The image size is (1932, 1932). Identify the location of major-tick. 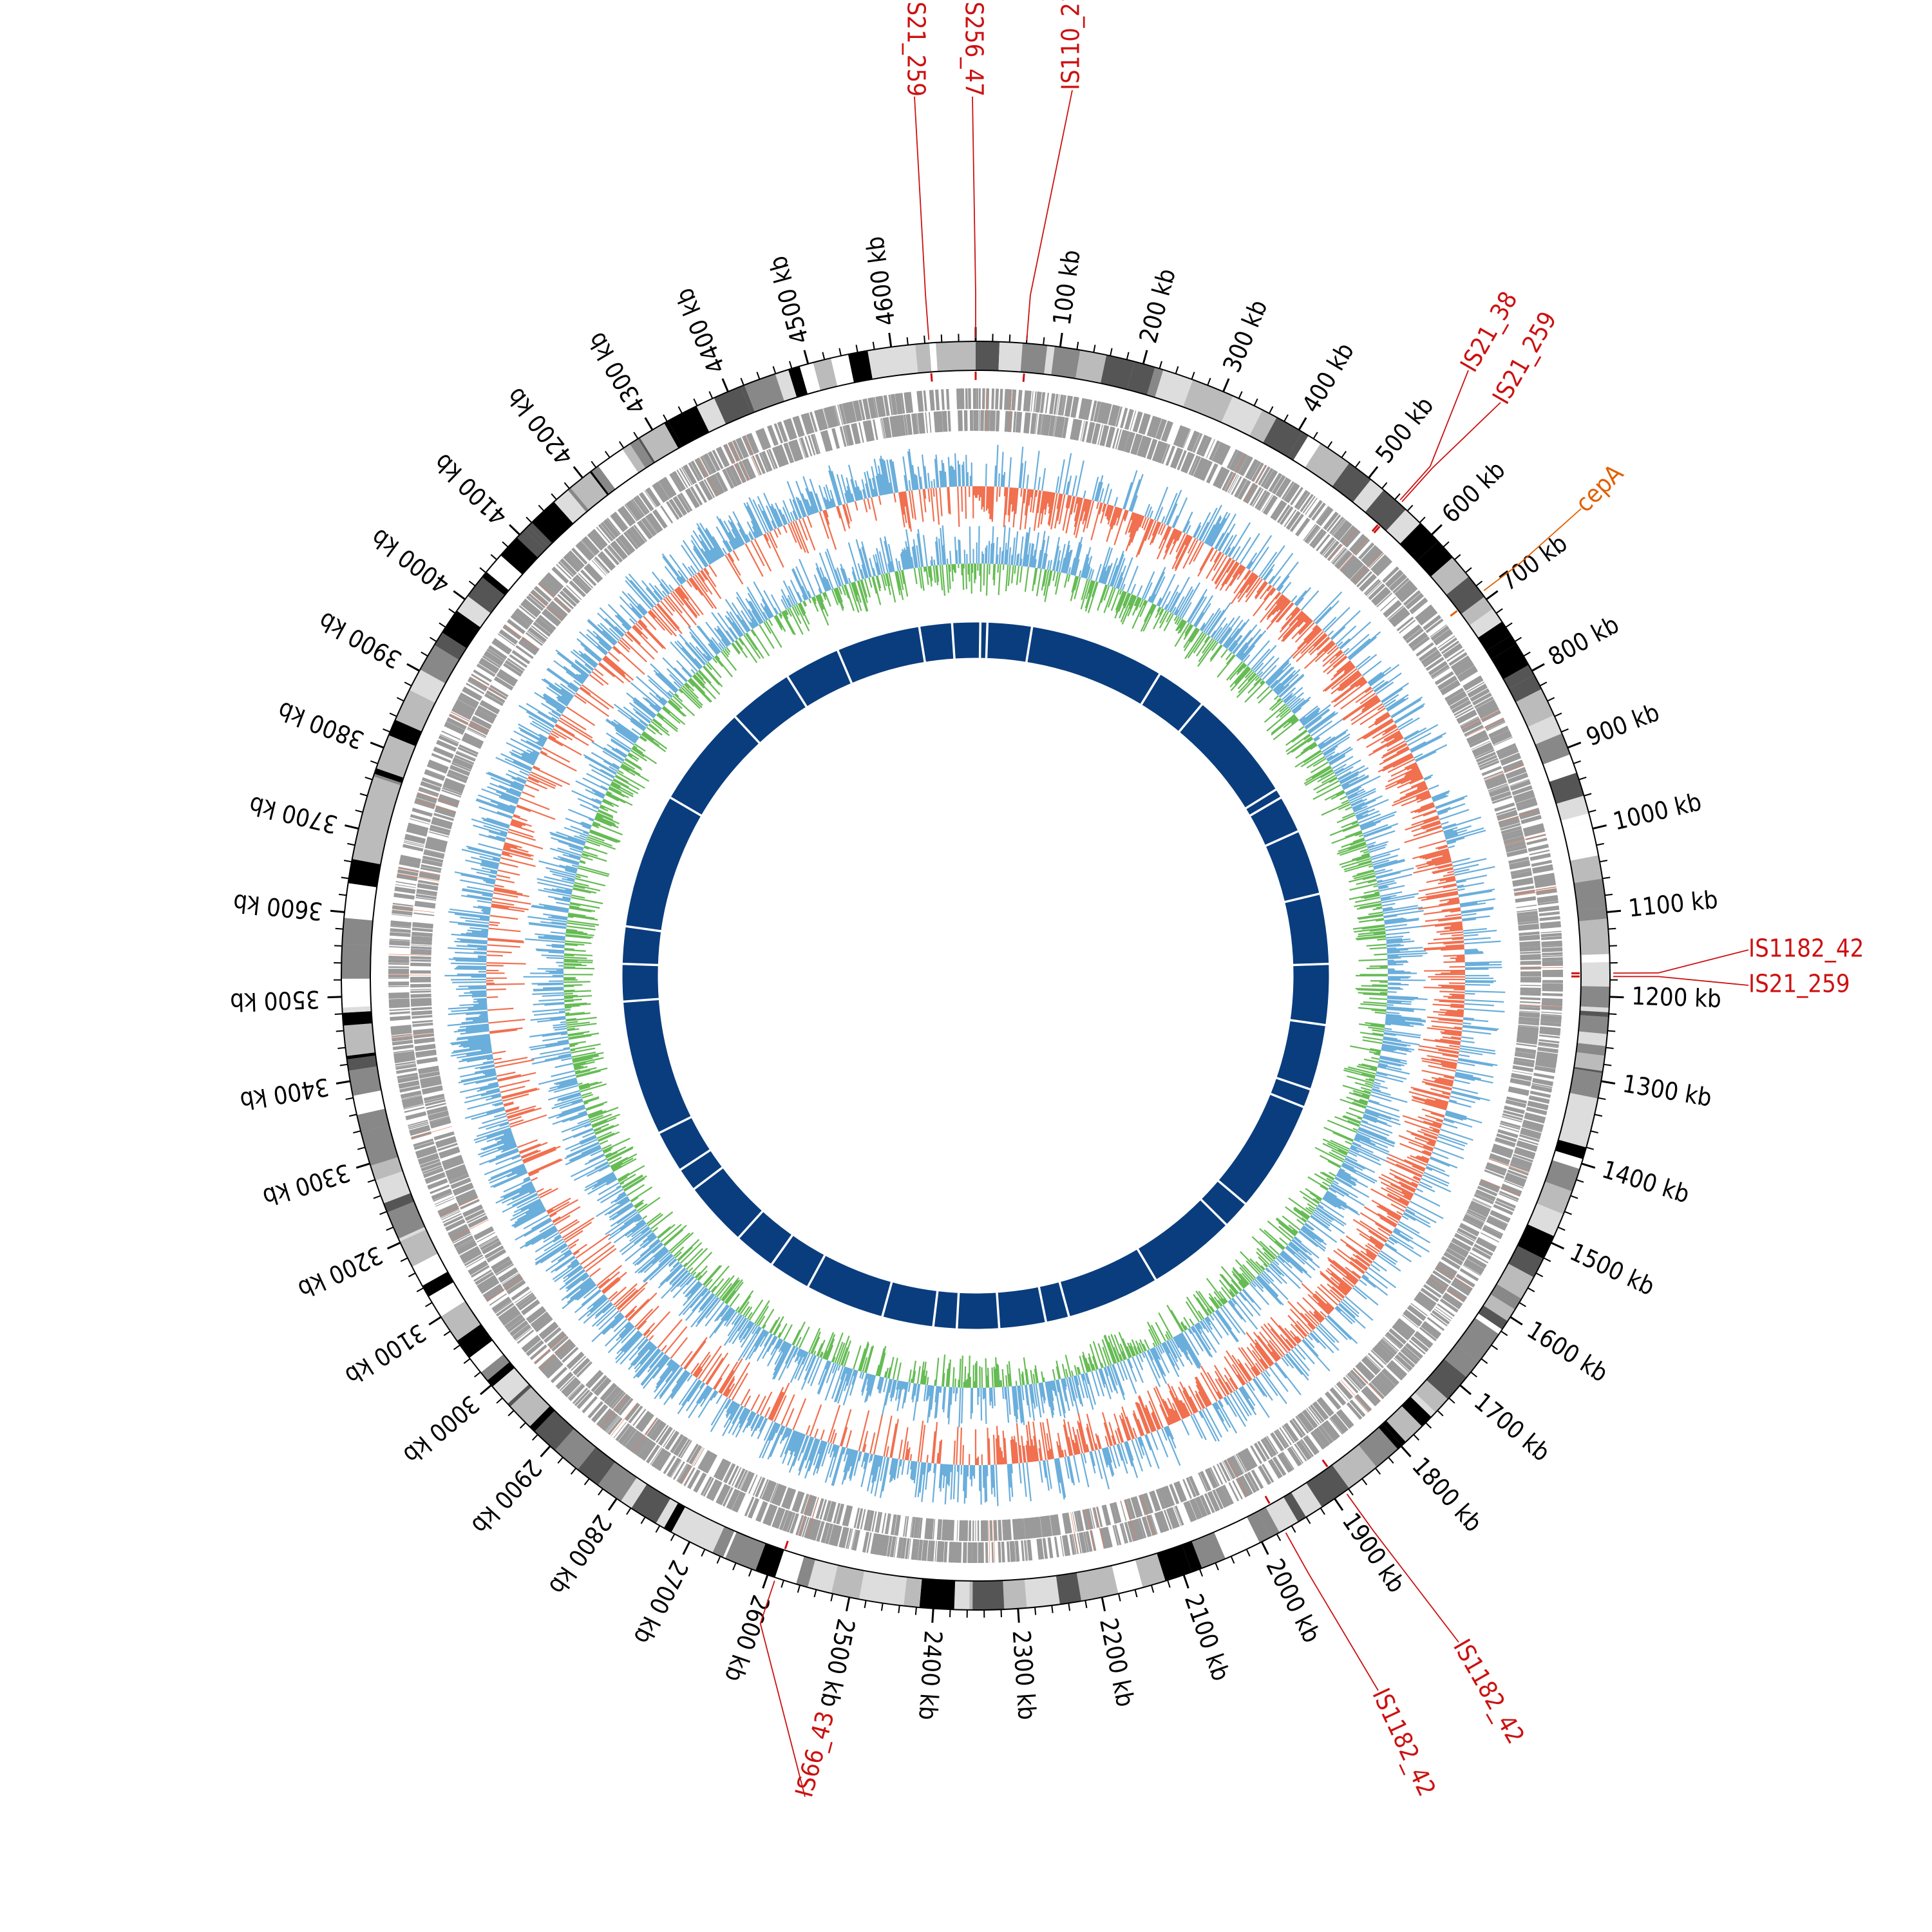
(1374, 472).